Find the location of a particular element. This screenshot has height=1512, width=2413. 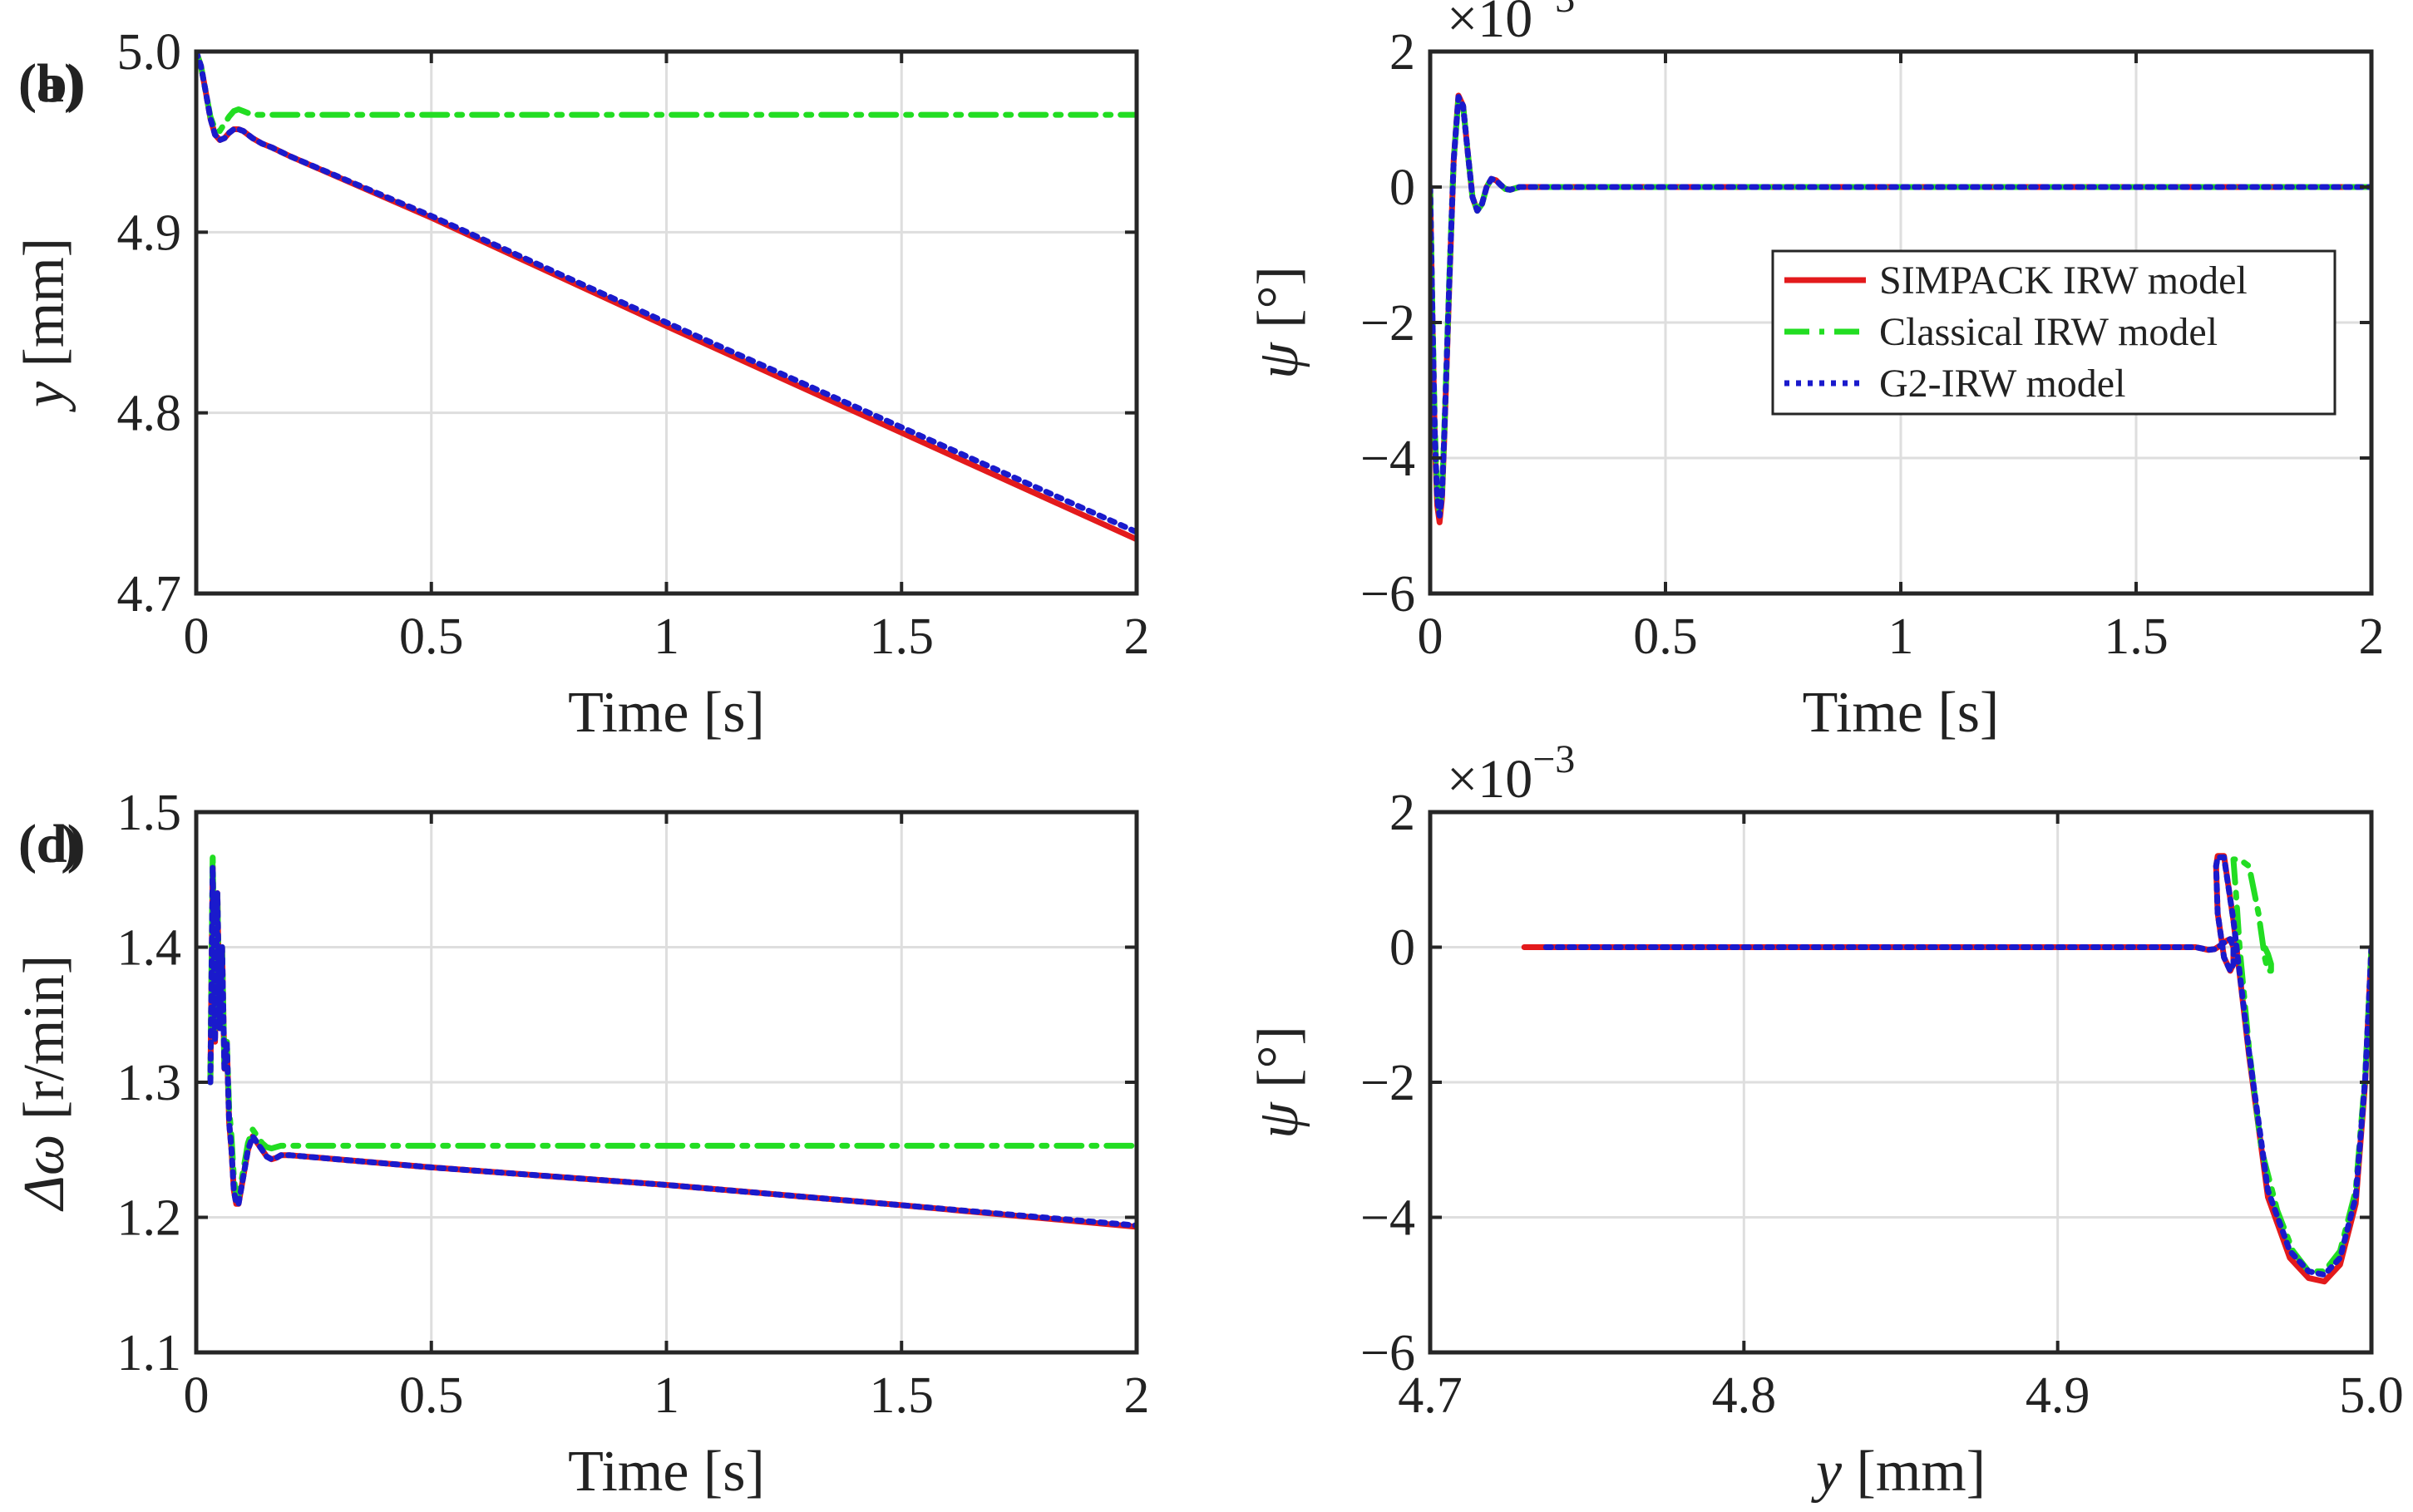

x-tick-label: 5.0 is located at coordinates (2371, 1396).